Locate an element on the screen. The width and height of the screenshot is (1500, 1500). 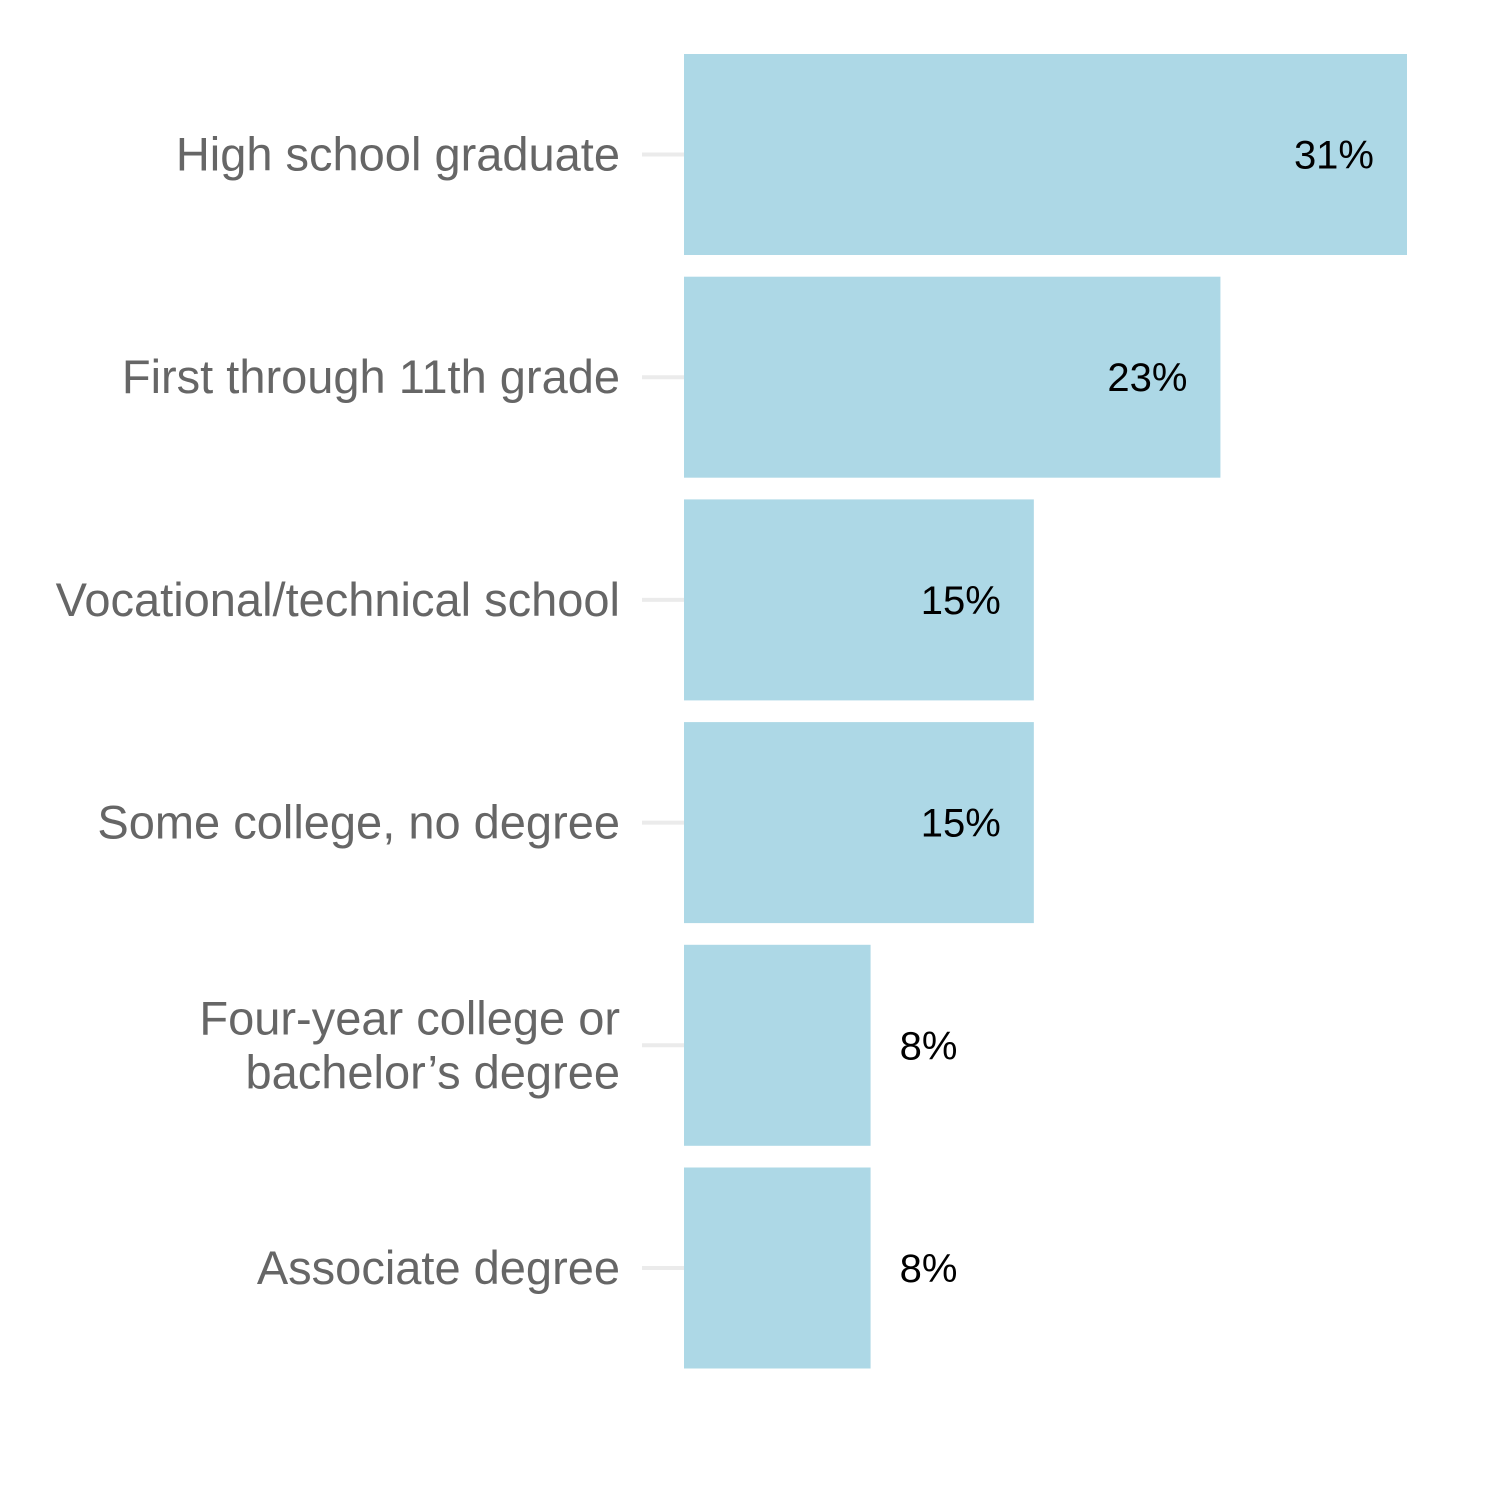
data-label: 23% is located at coordinates (1147, 378).